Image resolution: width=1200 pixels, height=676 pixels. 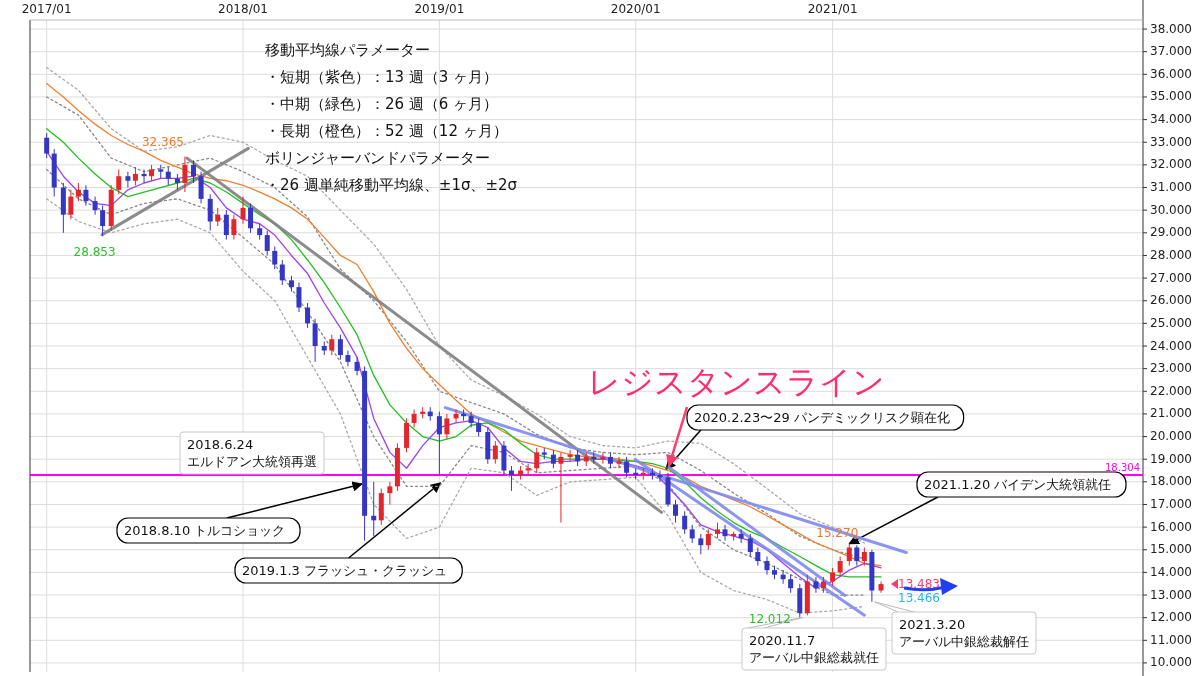 I want to click on y-tick-label: 16.000, so click(x=1171, y=526).